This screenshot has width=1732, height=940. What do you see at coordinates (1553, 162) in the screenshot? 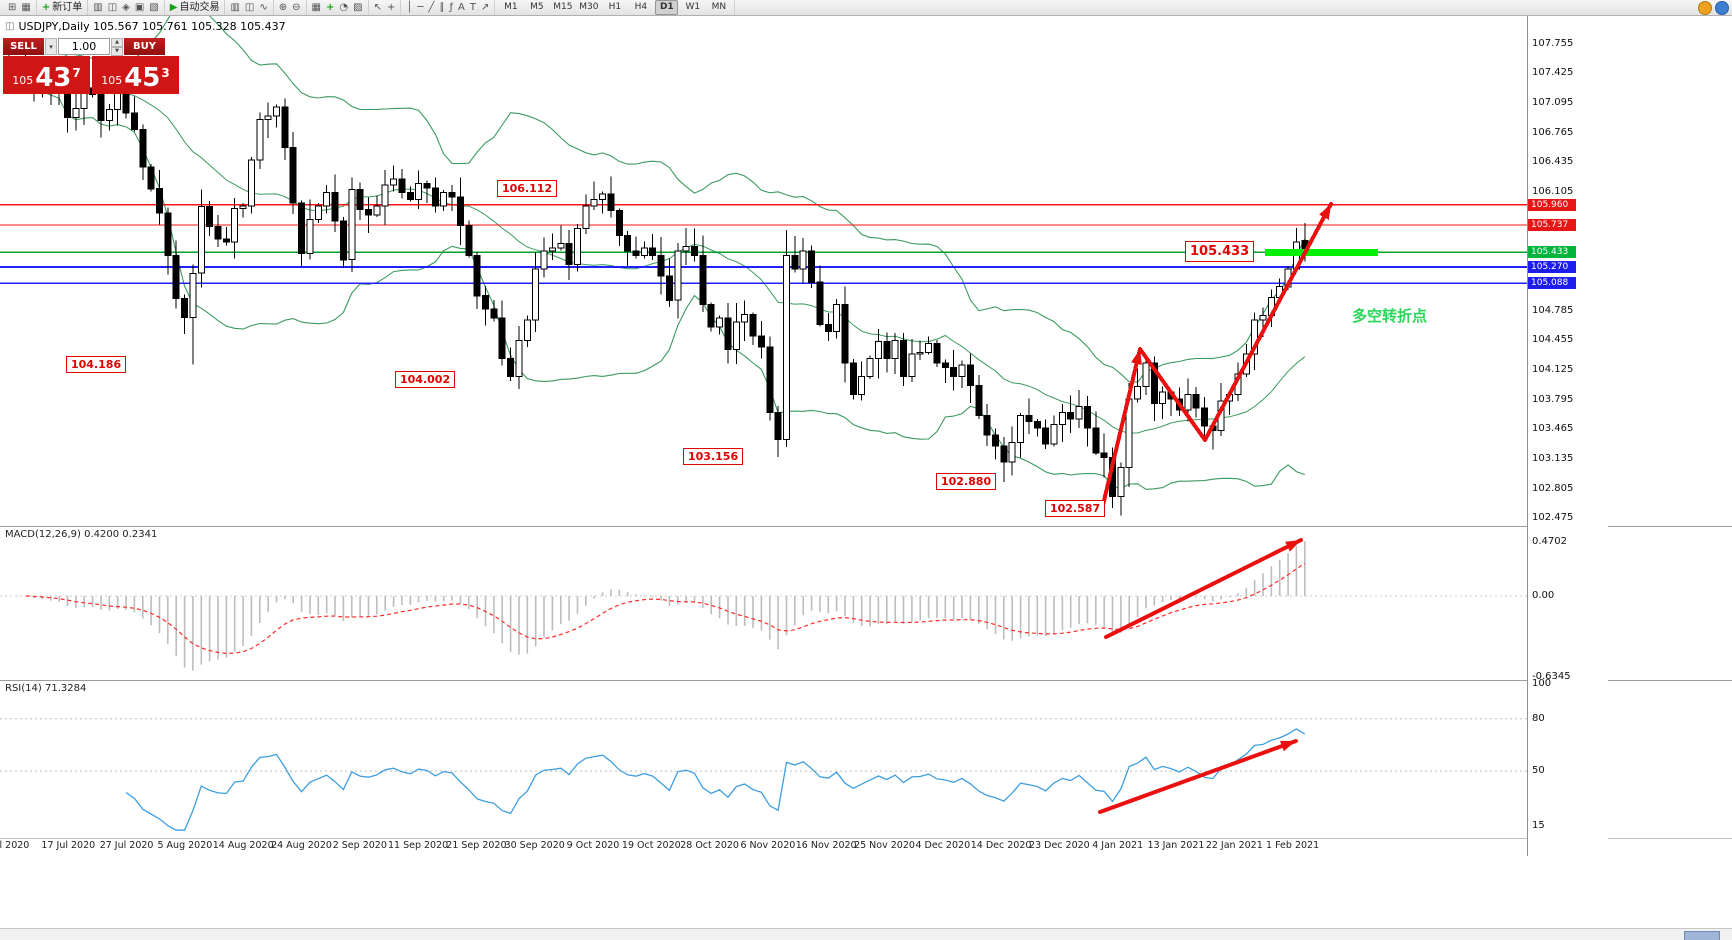
I see `price-tick: 106.435` at bounding box center [1553, 162].